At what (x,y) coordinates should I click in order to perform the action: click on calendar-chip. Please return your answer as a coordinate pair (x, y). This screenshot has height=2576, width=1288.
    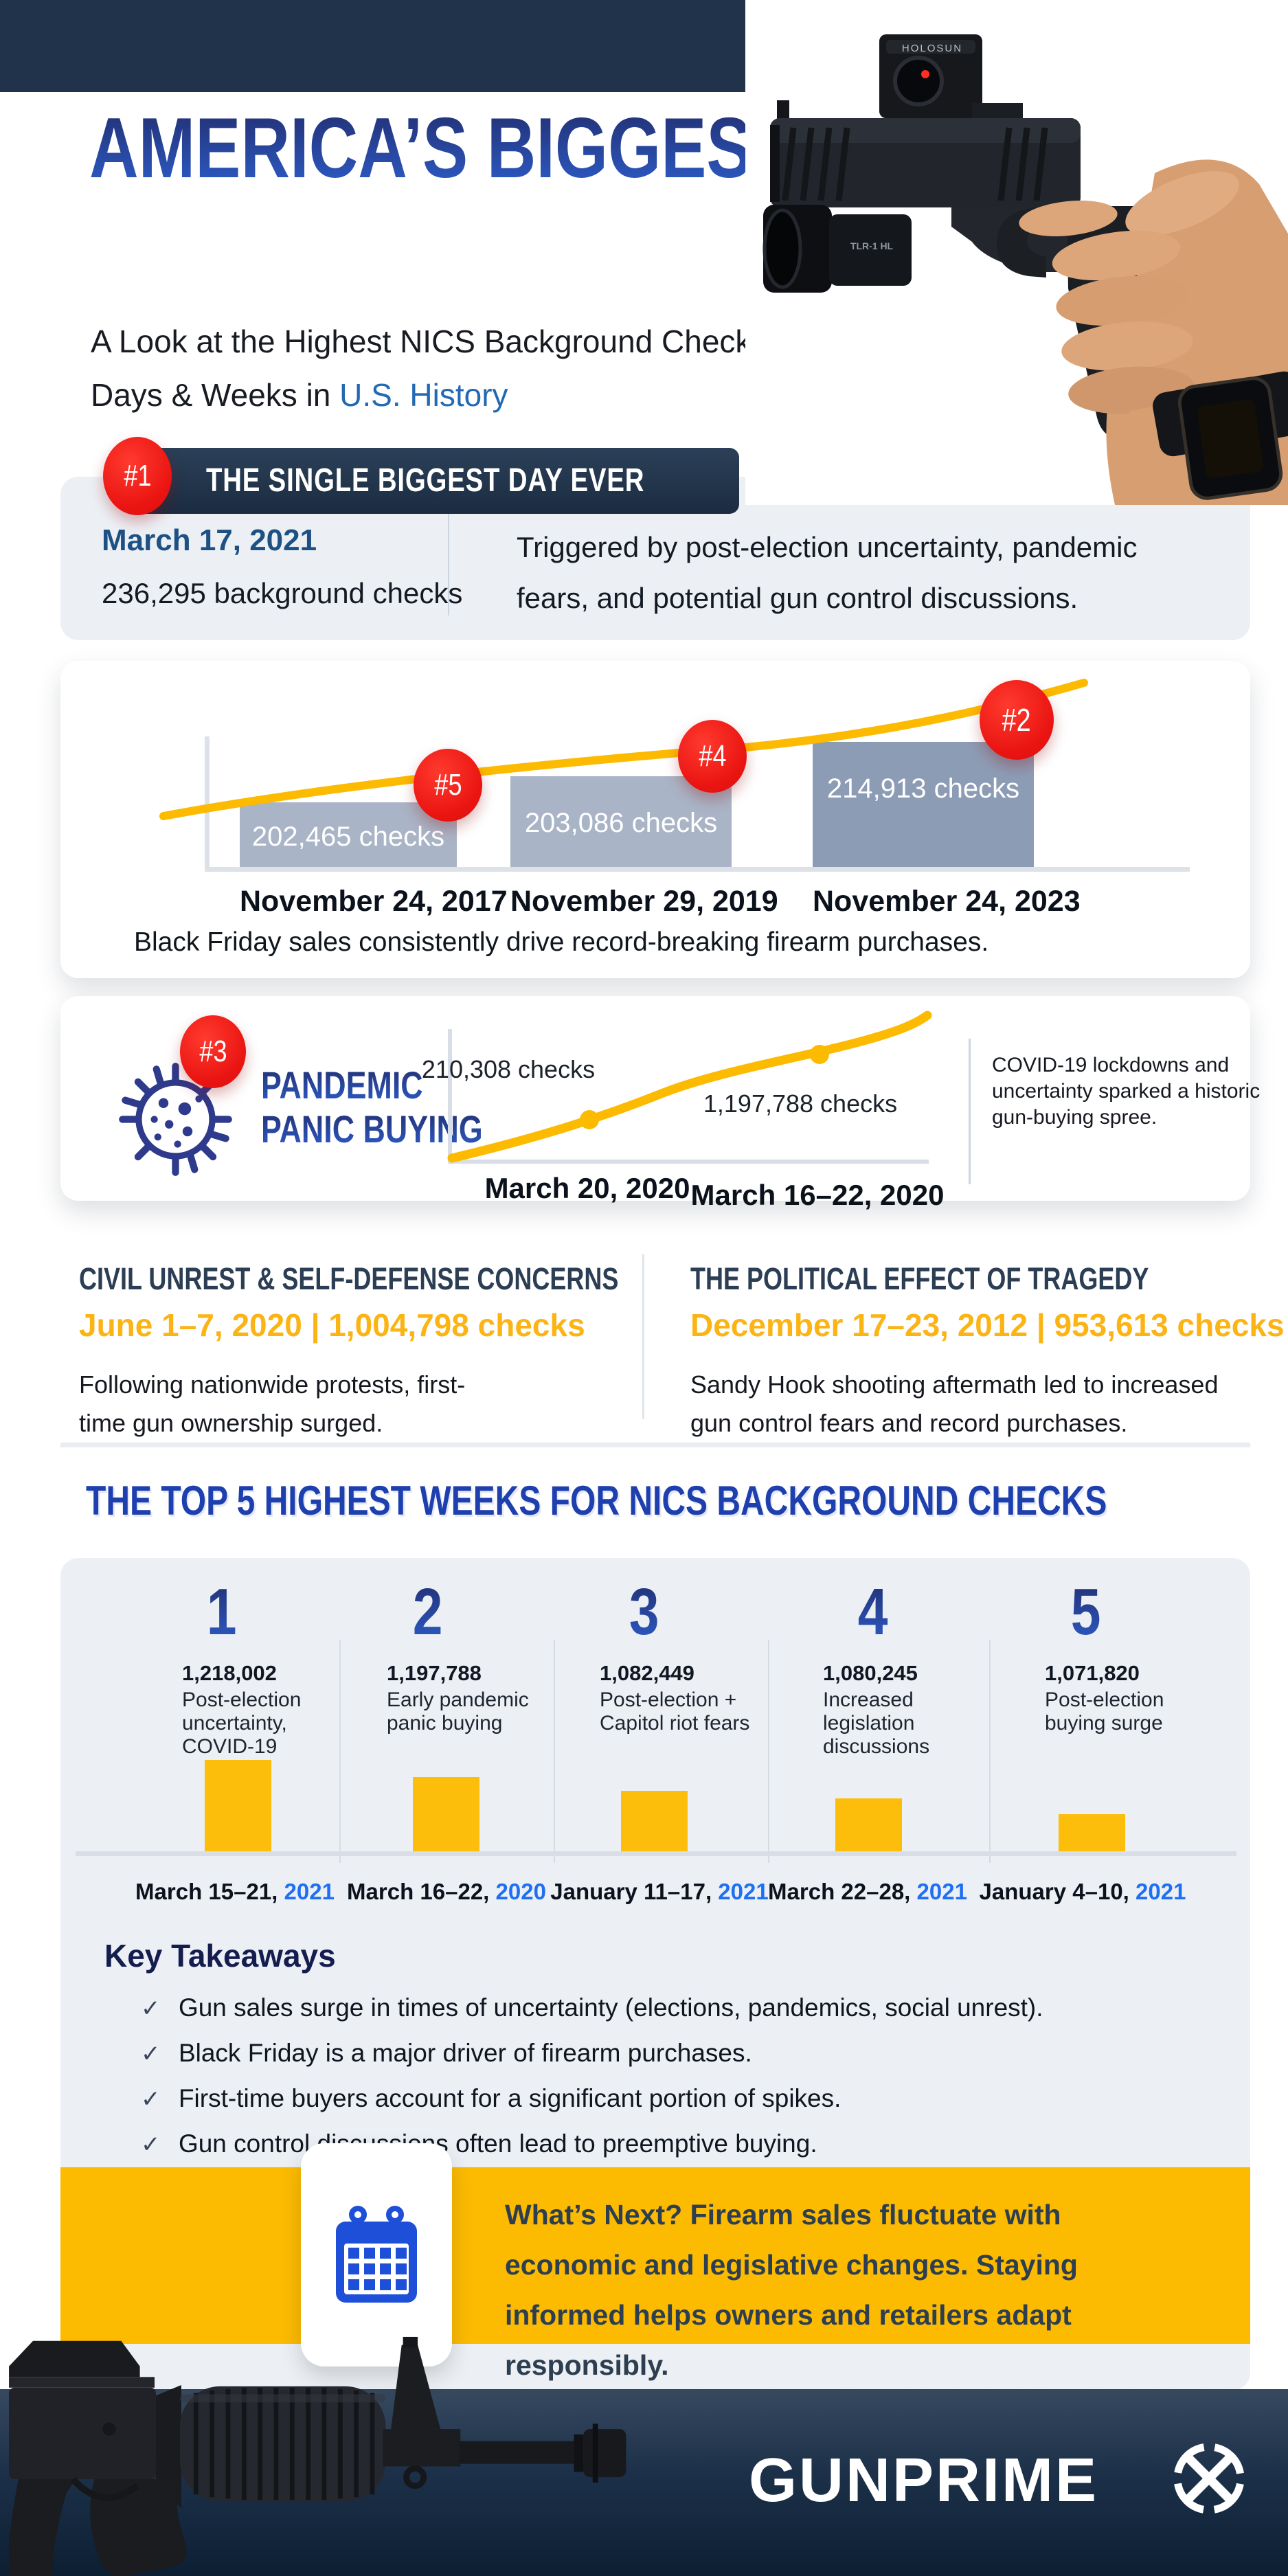
    Looking at the image, I should click on (376, 2254).